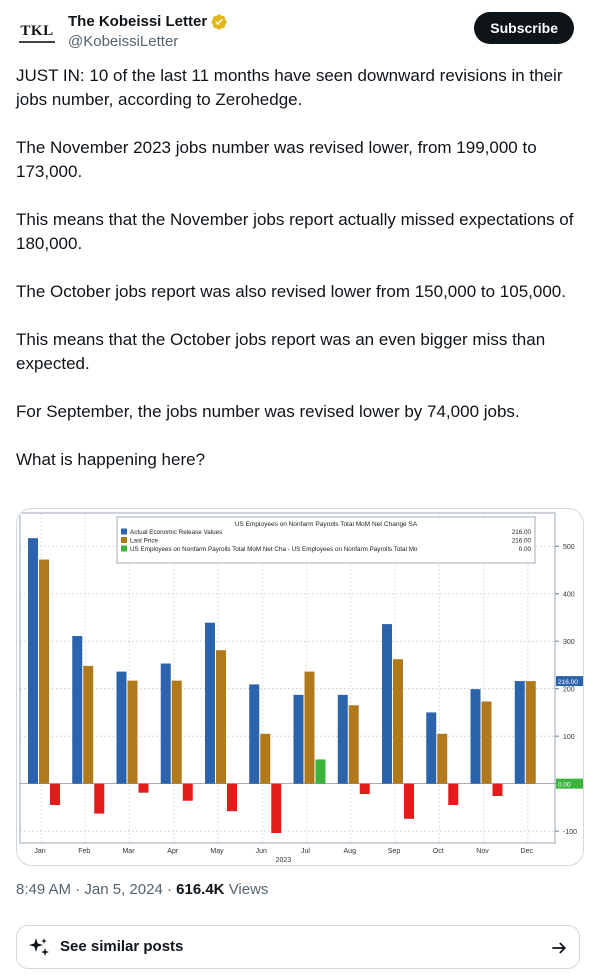  I want to click on x-tick-label: Aug, so click(350, 851).